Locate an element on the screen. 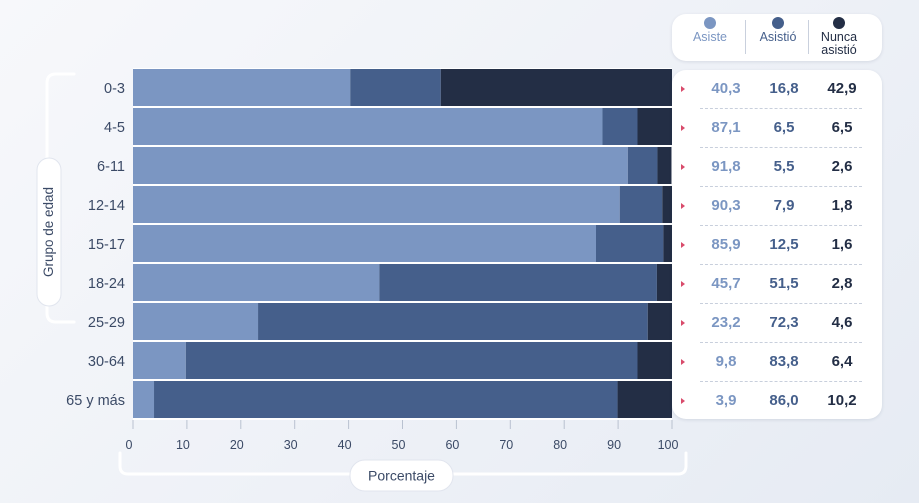 This screenshot has height=503, width=919. value-nunca: 6,5 is located at coordinates (842, 127).